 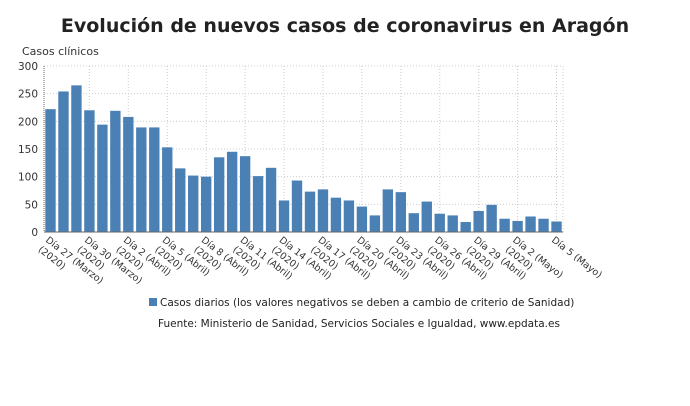 What do you see at coordinates (28, 67) in the screenshot?
I see `y-tick-label: 300` at bounding box center [28, 67].